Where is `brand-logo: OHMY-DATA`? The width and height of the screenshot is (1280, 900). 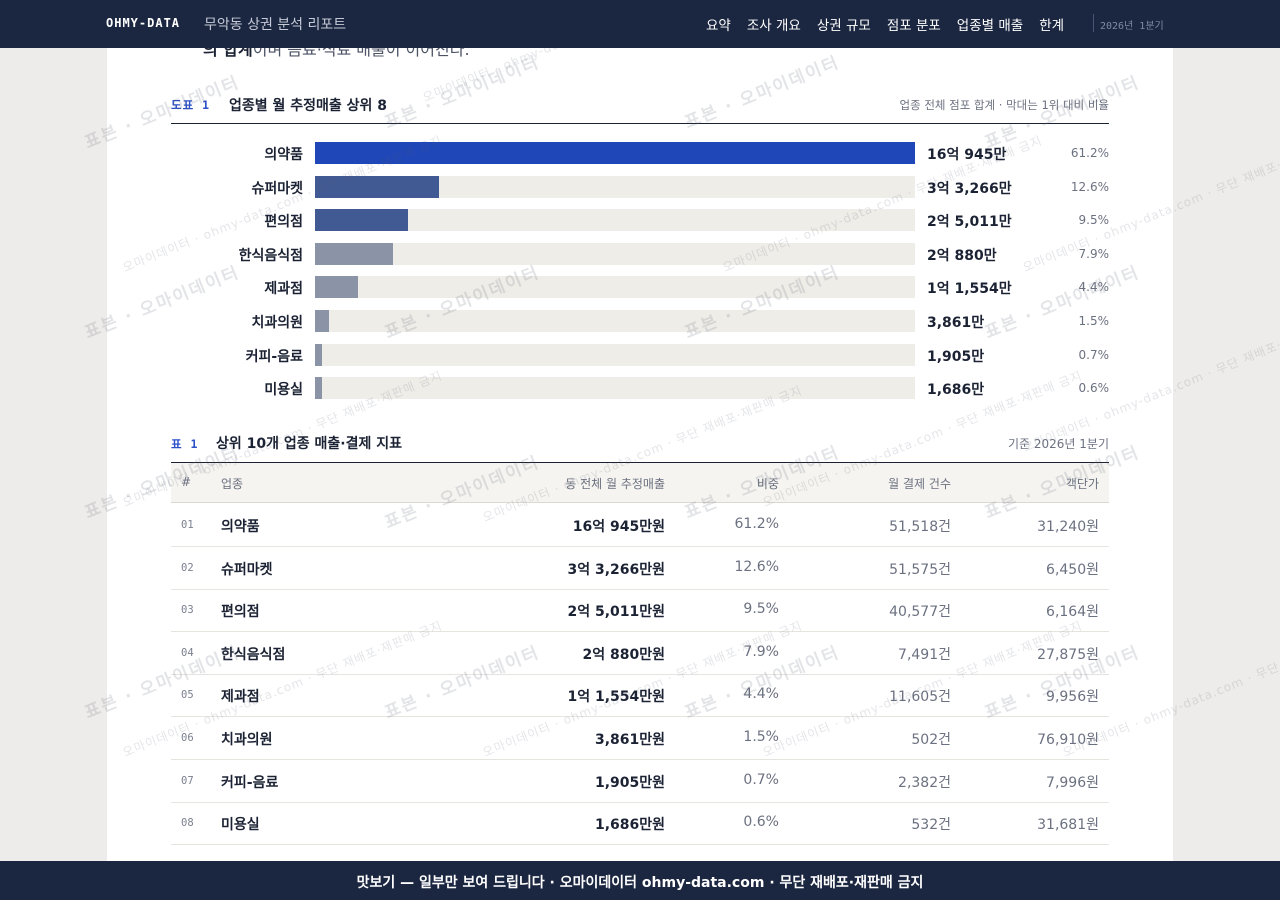 brand-logo: OHMY-DATA is located at coordinates (143, 23).